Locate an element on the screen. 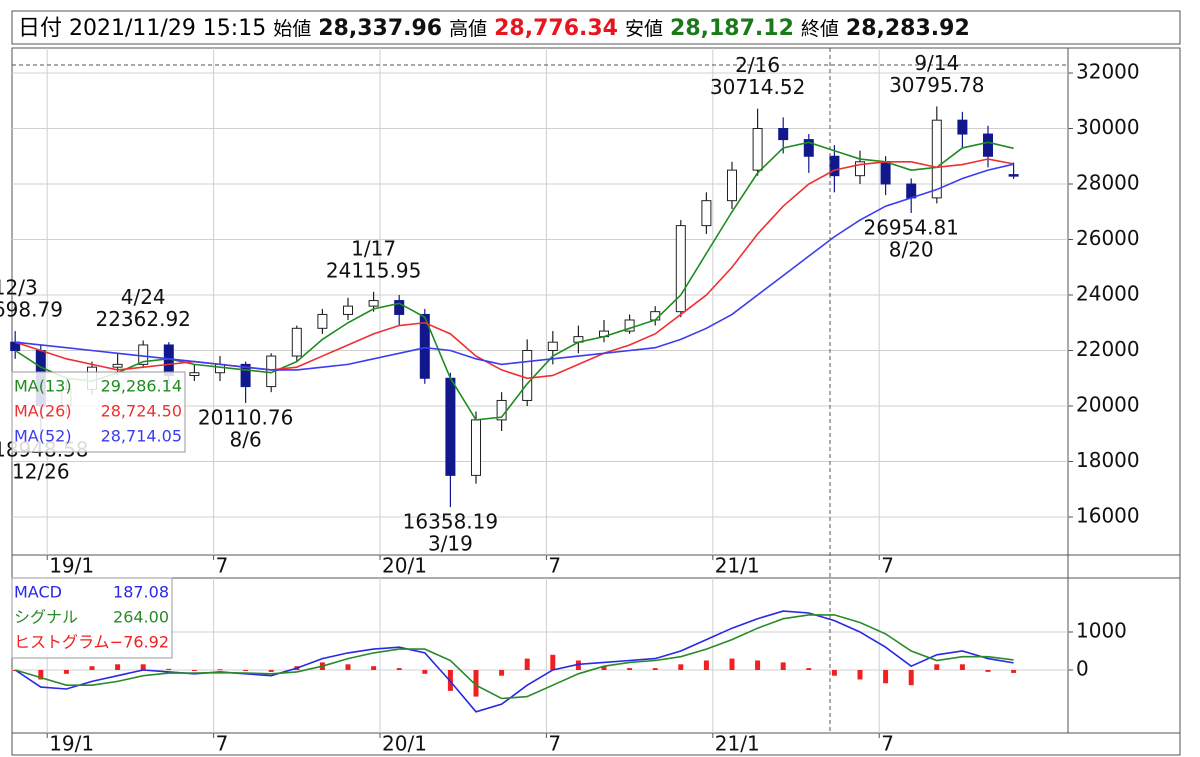  y-tick-label: 18000 is located at coordinates (1108, 460).